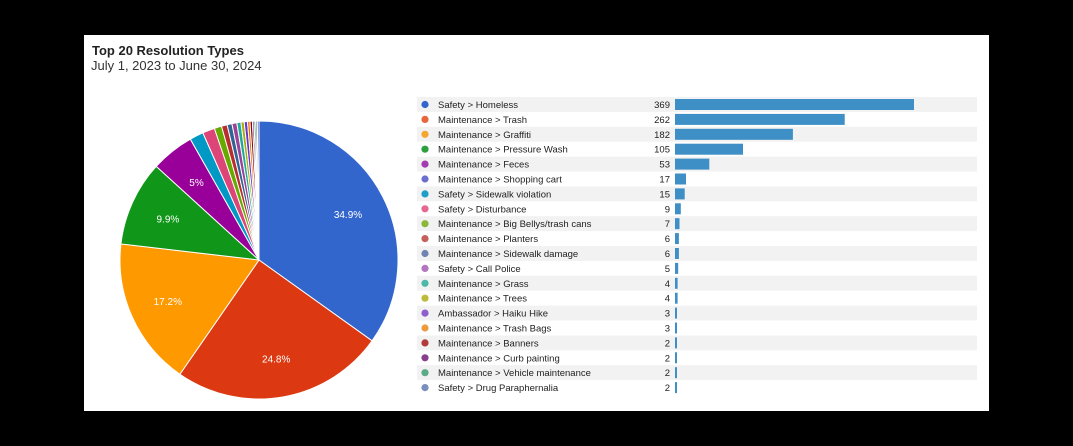 The height and width of the screenshot is (446, 1073). Describe the element at coordinates (168, 220) in the screenshot. I see `pie-slice-label: 9.9%` at that location.